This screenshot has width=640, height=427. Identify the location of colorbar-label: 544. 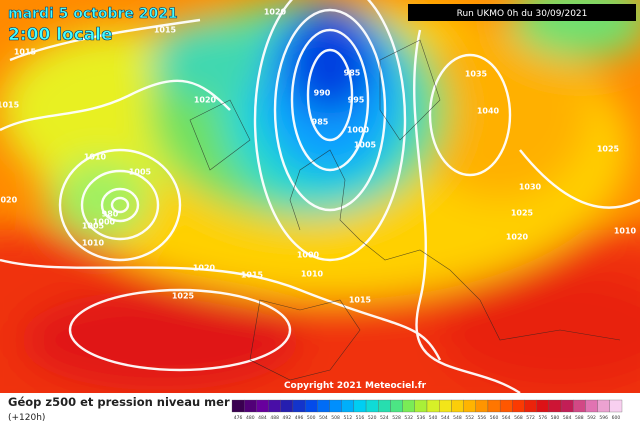
(445, 418).